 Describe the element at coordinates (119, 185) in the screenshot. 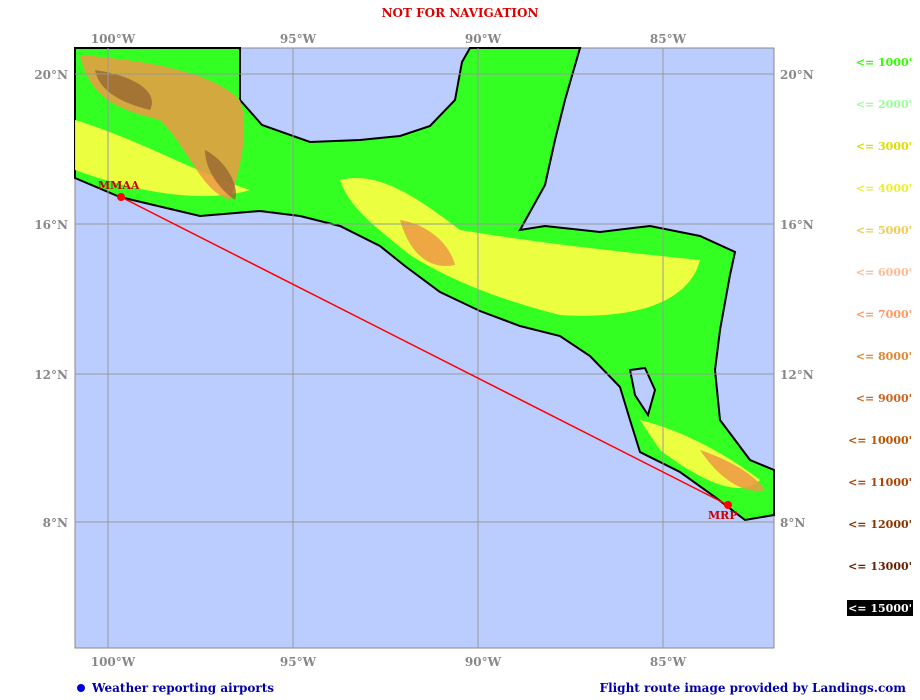

I see `airport-label: MMAA` at that location.